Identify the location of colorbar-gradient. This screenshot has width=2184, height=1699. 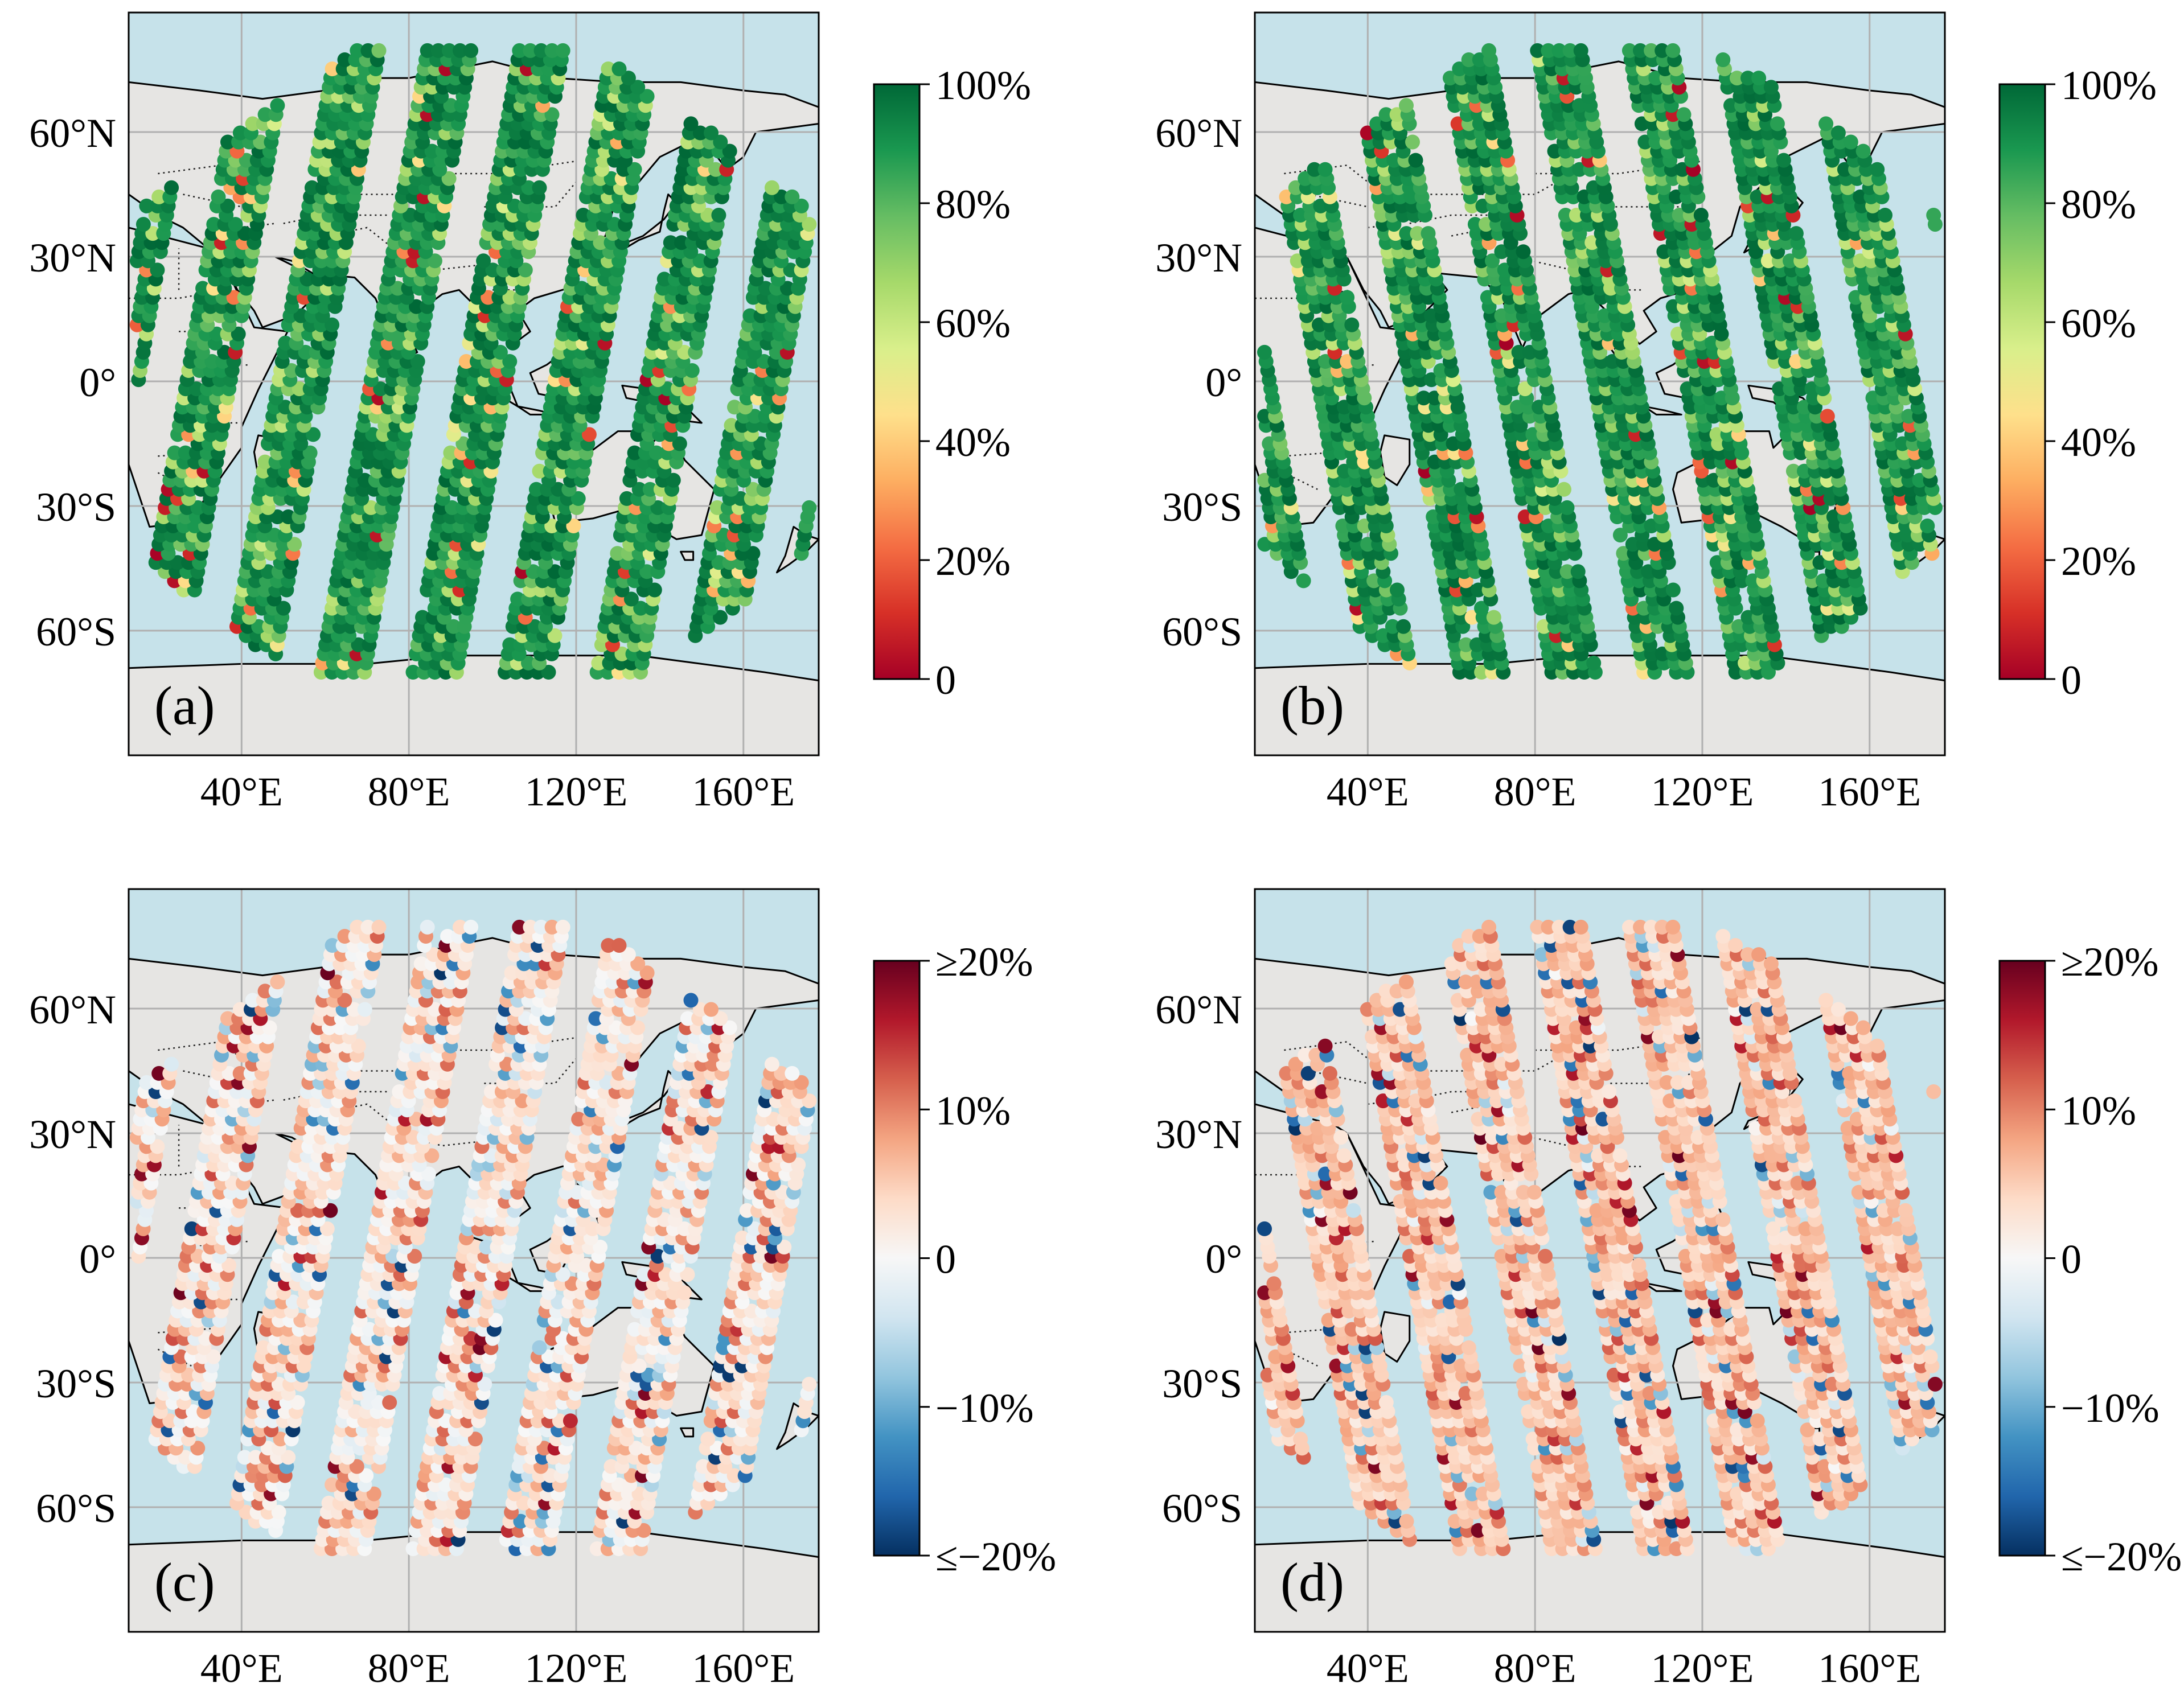
(897, 381).